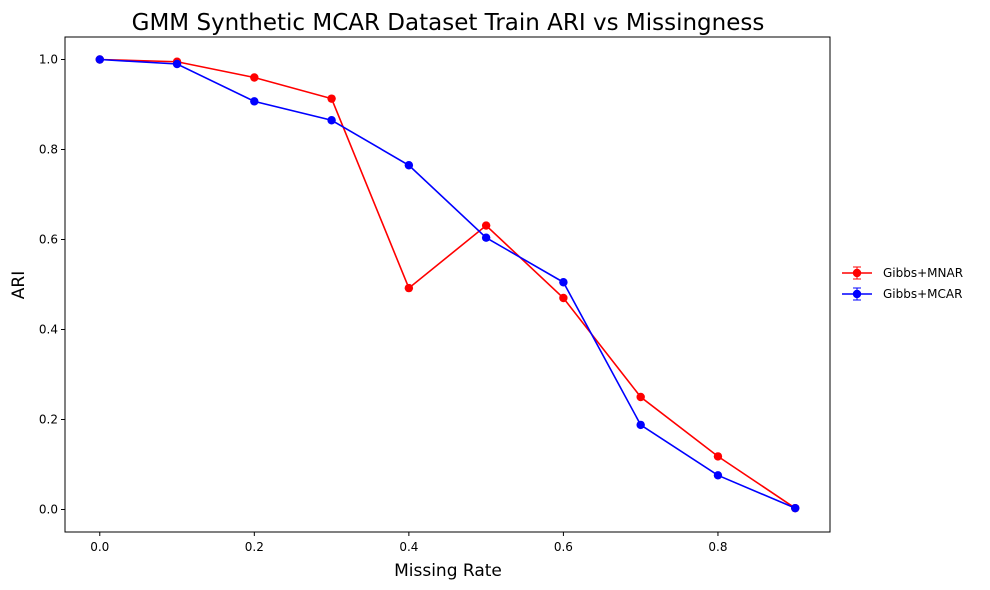  I want to click on y-axis: 0.0 0.2 0.4 0.6 0.8 1.0, so click(52, 285).